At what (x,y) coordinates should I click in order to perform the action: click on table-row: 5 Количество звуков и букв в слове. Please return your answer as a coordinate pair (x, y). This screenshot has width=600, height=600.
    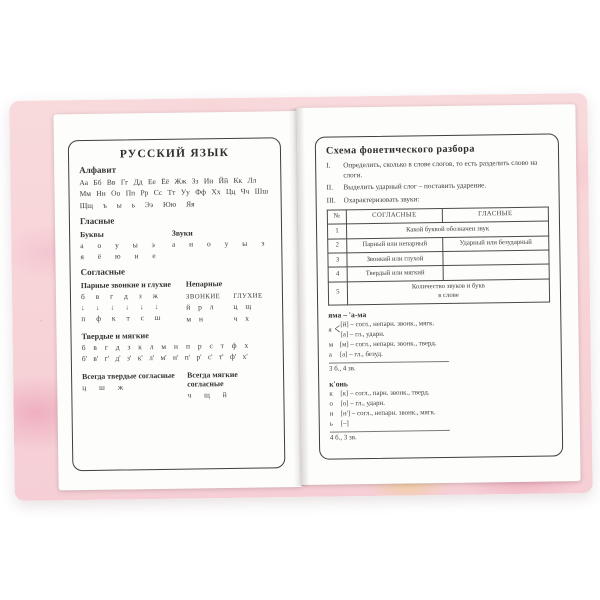
    Looking at the image, I should click on (439, 291).